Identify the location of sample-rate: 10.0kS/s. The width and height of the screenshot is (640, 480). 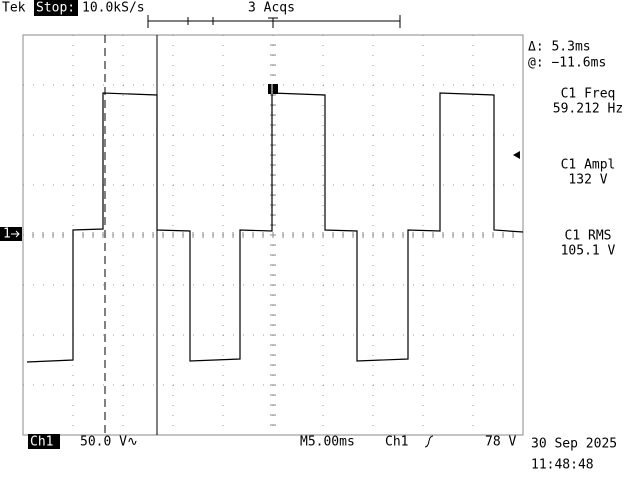
(113, 8).